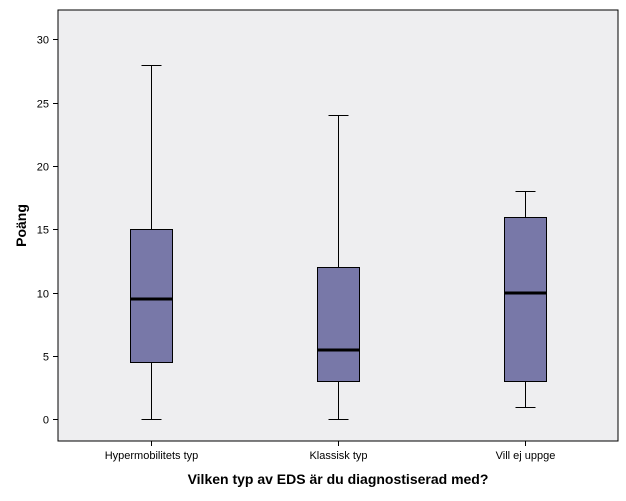  Describe the element at coordinates (43, 295) in the screenshot. I see `y-tick-label: 10` at that location.